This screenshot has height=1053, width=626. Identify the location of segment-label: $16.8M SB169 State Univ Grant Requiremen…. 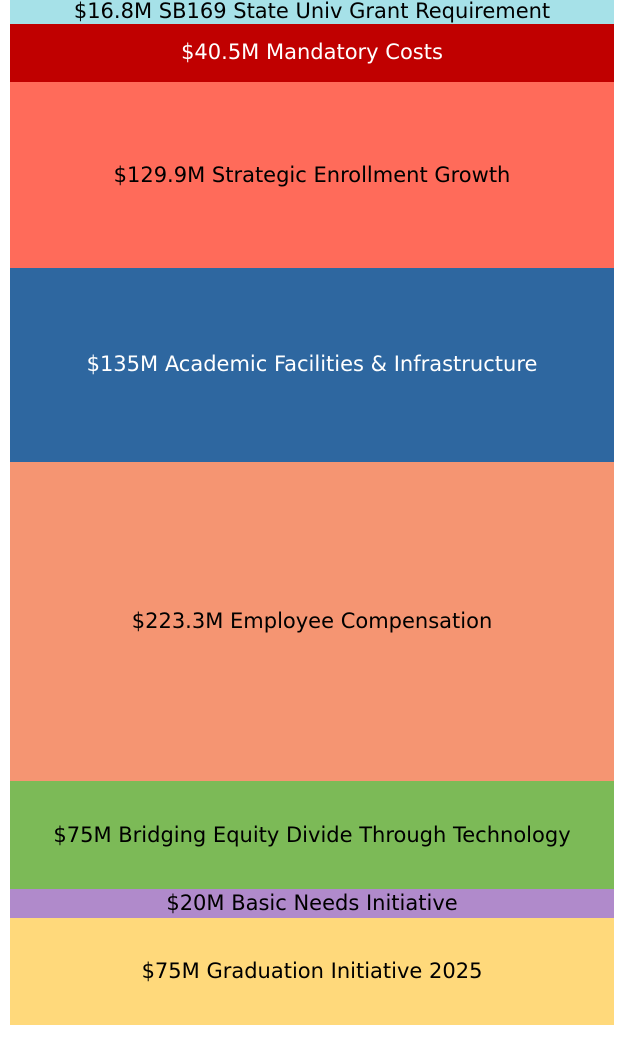
(312, 12).